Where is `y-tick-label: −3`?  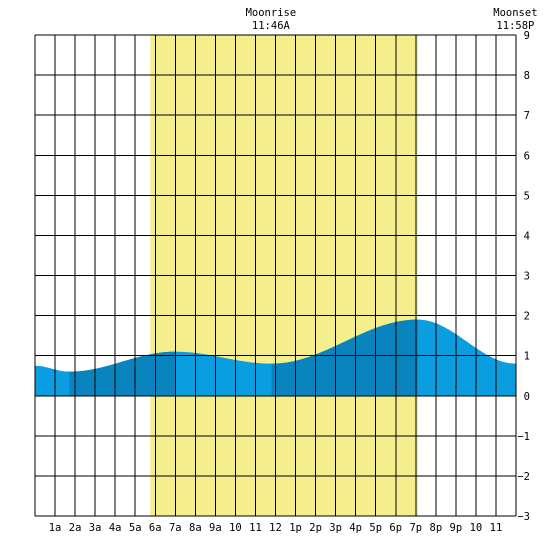 y-tick-label: −3 is located at coordinates (523, 517).